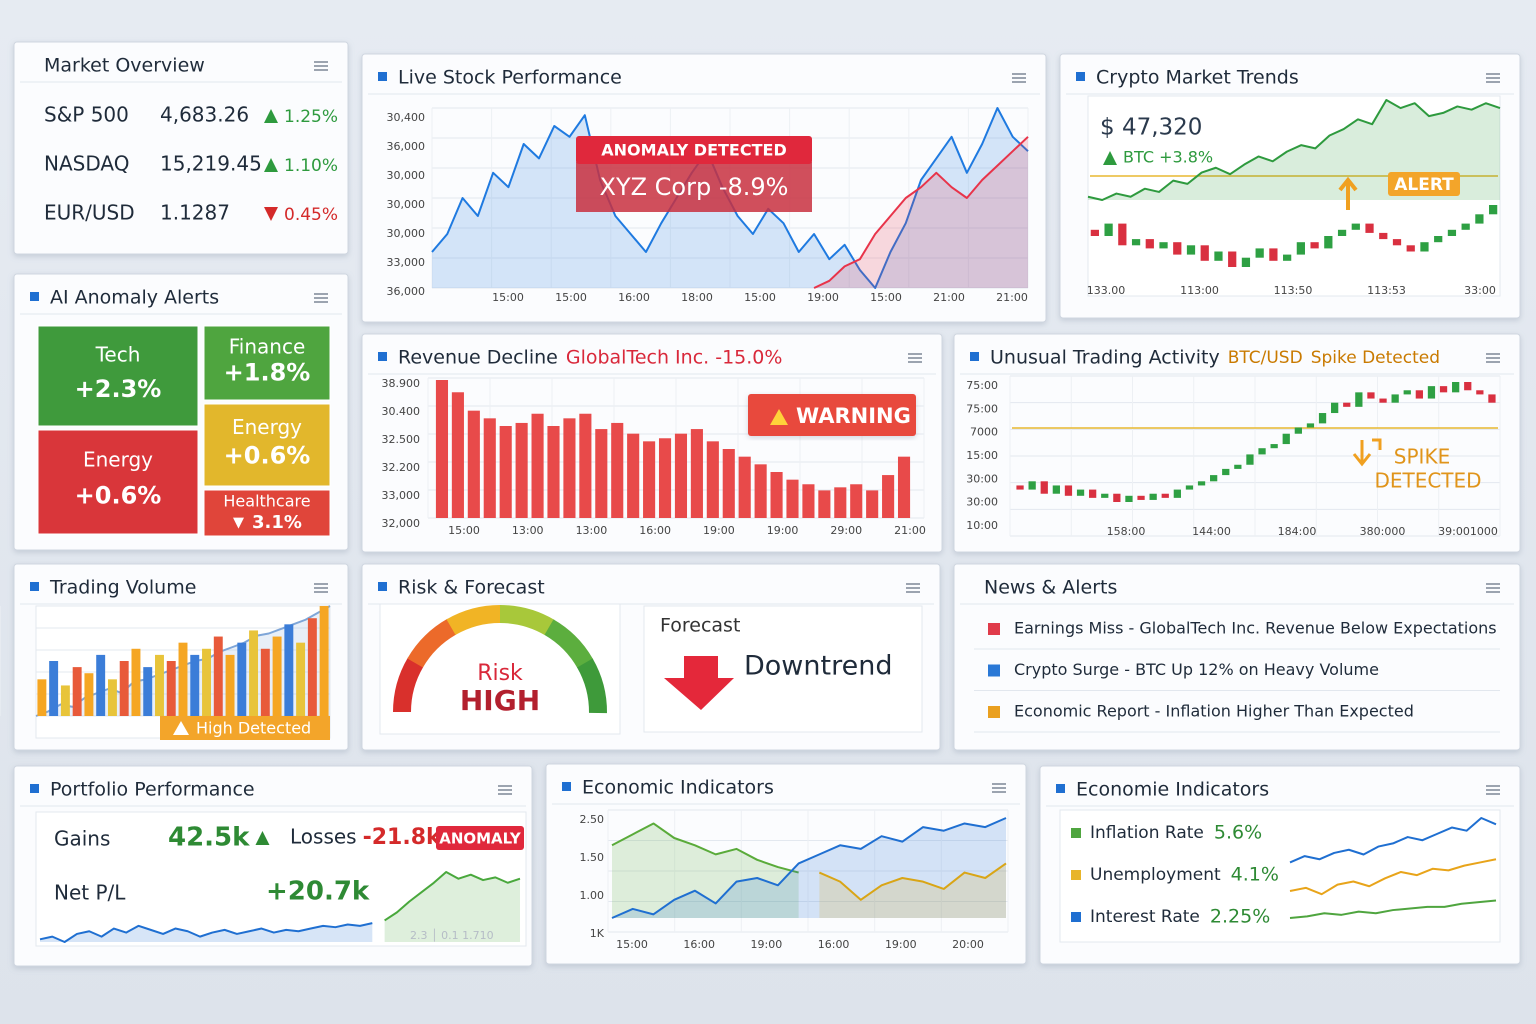 The width and height of the screenshot is (1536, 1024). What do you see at coordinates (401, 467) in the screenshot?
I see `y-tick-label: 32.200` at bounding box center [401, 467].